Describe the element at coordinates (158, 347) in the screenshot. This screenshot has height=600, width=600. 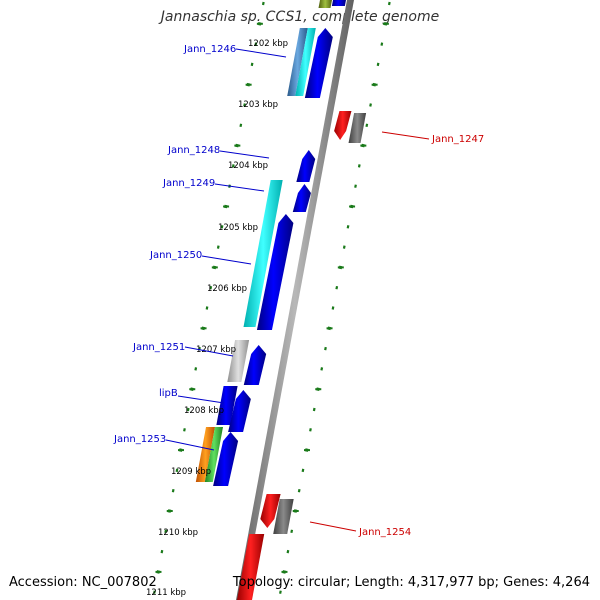
I see `gene-label: Jann_1251` at that location.